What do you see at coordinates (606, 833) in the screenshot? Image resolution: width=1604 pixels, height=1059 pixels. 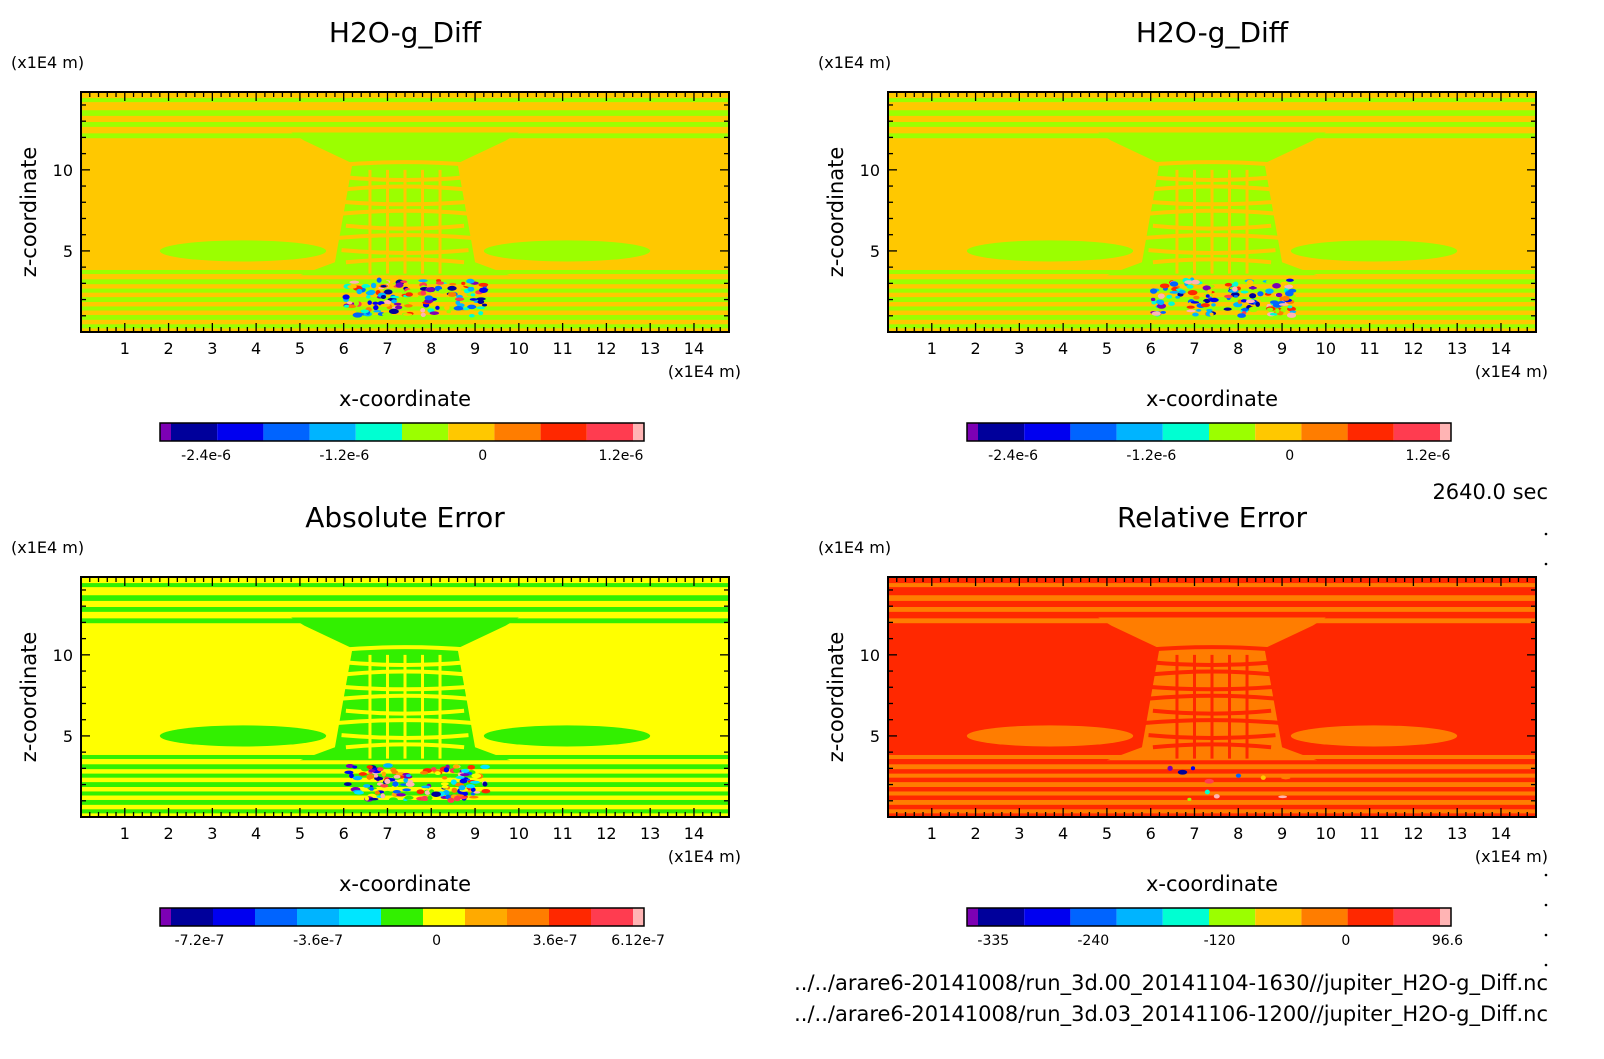 I see `x-tick-label: 12` at bounding box center [606, 833].